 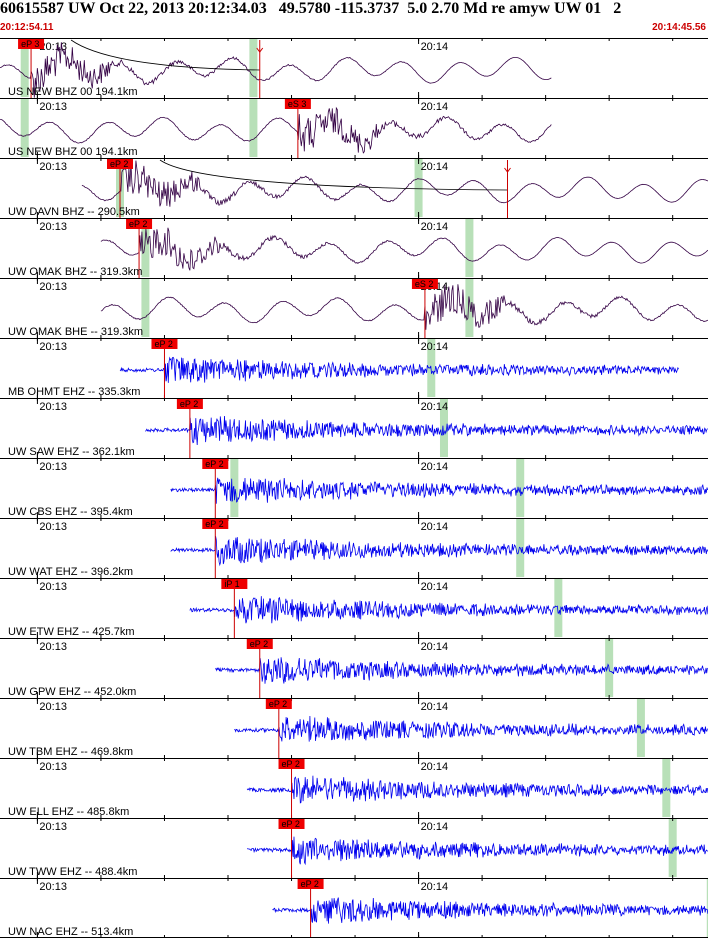 I want to click on station-label: UW TBM EHZ -- 469.8km, so click(x=70, y=752).